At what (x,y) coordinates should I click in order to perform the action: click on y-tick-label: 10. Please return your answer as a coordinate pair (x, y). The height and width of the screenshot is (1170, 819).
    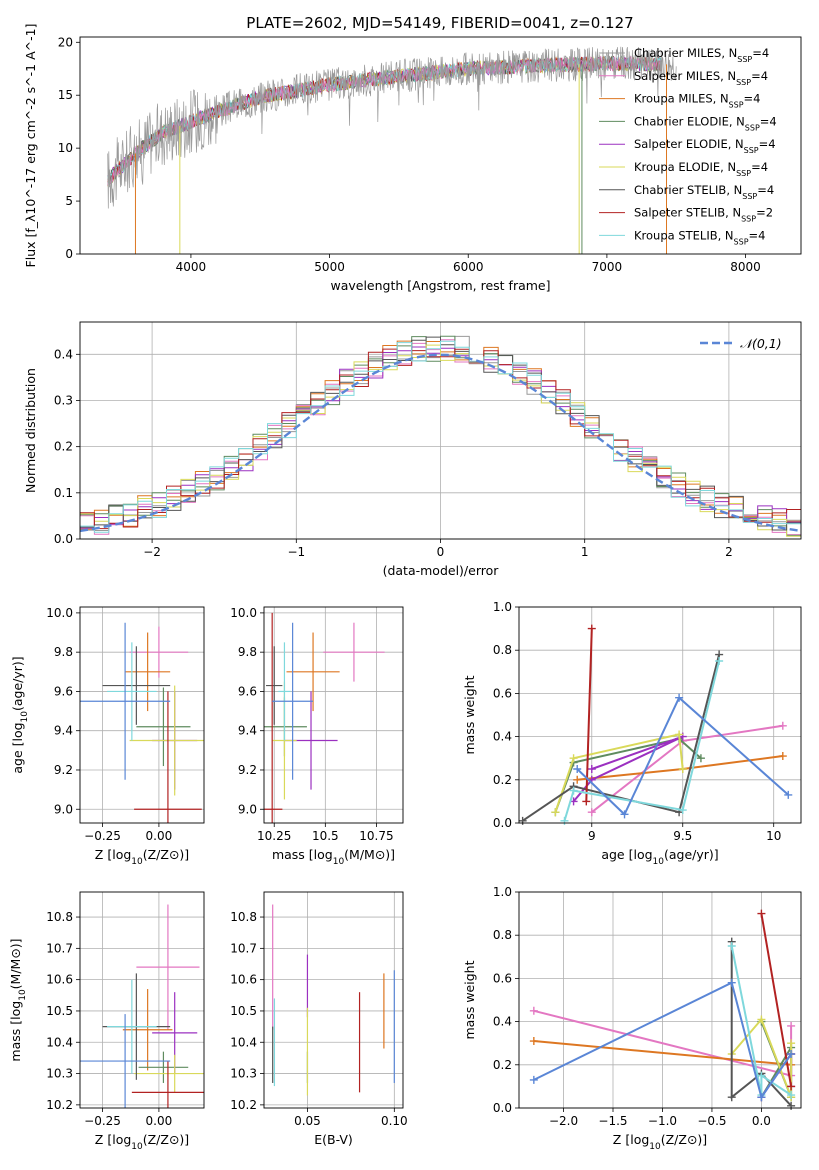
    Looking at the image, I should click on (65, 148).